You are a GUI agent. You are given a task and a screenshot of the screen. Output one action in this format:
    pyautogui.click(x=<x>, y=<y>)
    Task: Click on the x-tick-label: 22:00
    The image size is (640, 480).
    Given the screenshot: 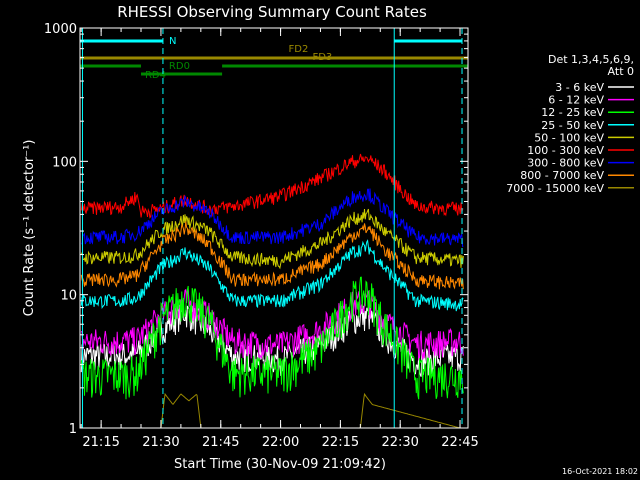 What is the action you would take?
    pyautogui.click(x=280, y=442)
    